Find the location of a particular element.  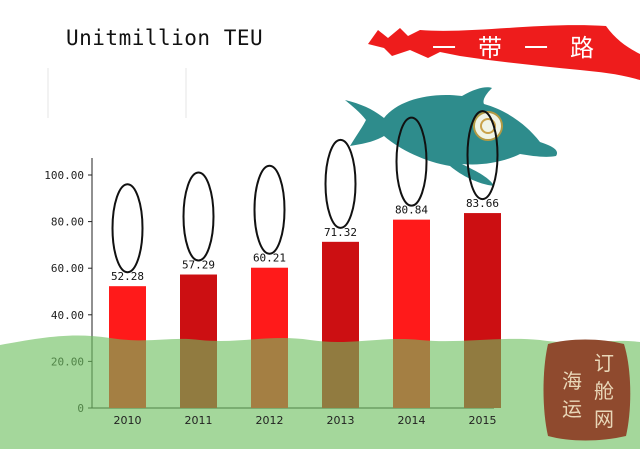

seal-stamp: 订 舱 网 海 运 is located at coordinates (587, 390).